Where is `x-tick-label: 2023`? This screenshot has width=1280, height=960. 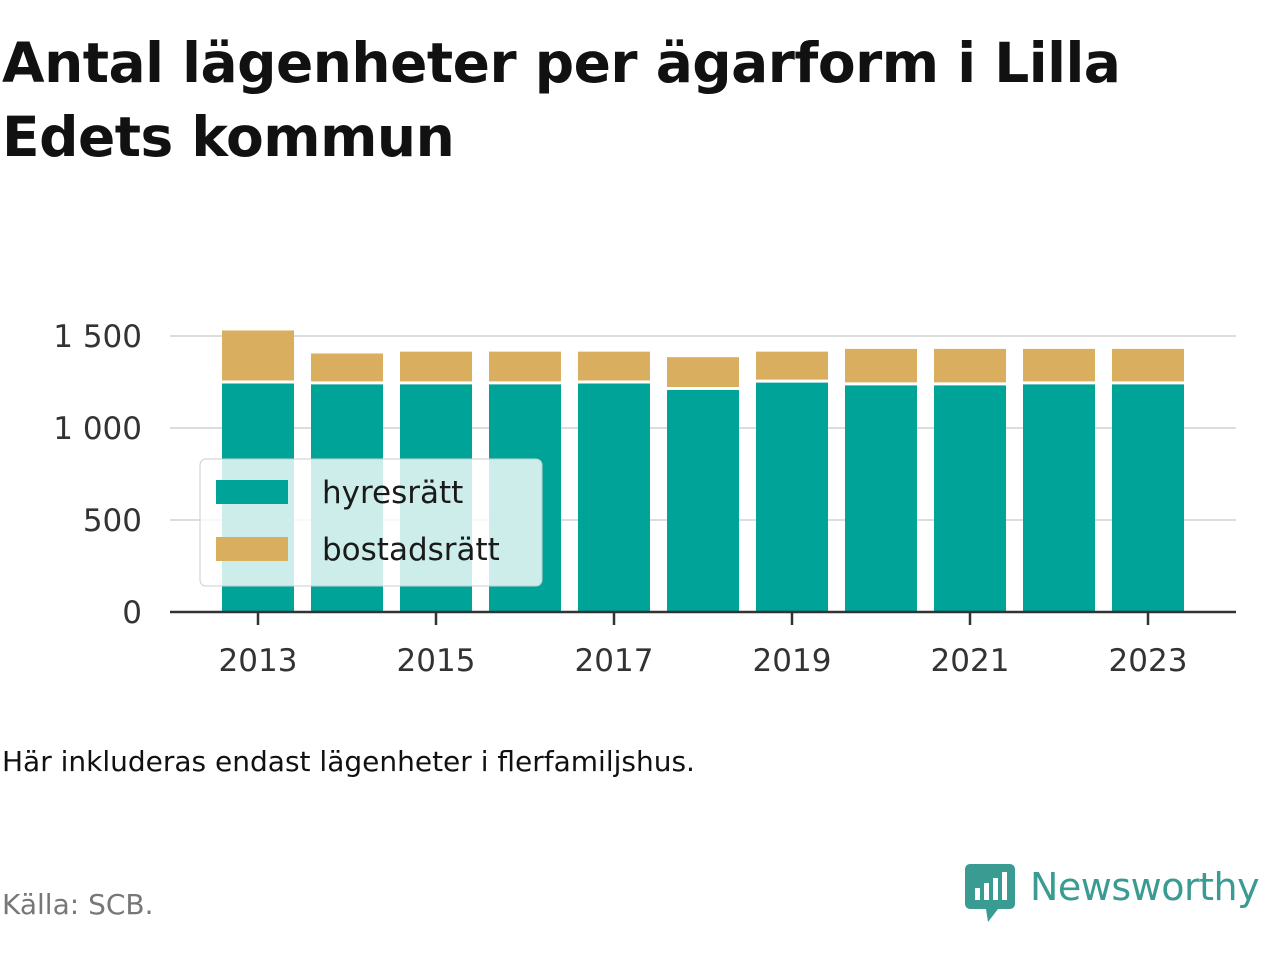 x-tick-label: 2023 is located at coordinates (1148, 661).